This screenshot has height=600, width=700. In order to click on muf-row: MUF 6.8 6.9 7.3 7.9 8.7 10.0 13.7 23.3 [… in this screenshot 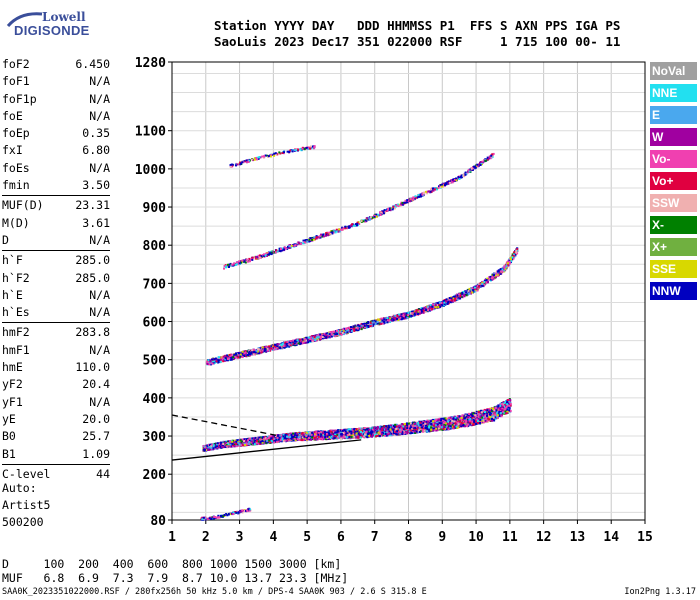, I will do `click(175, 578)`.